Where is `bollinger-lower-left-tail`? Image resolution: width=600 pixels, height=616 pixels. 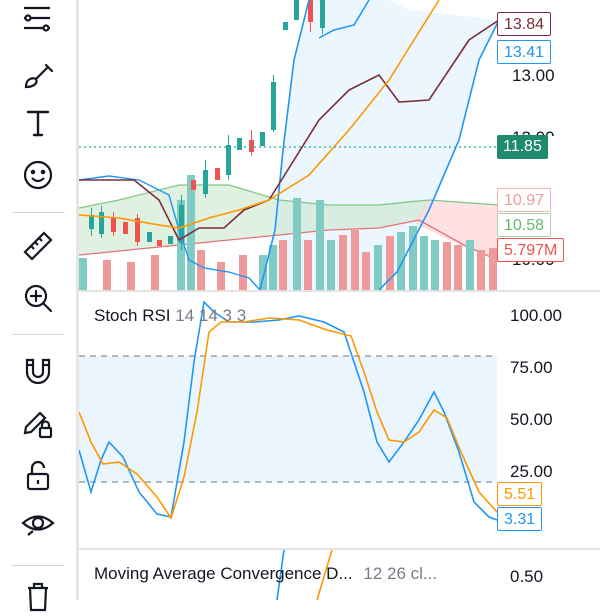 bollinger-lower-left-tail is located at coordinates (170, 233).